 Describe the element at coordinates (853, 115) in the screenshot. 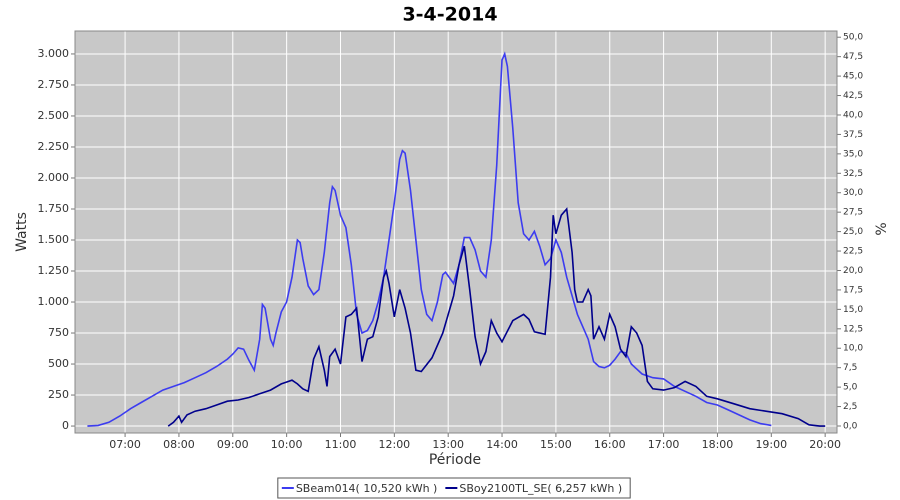

I see `y2-tick-label: 40,0` at that location.